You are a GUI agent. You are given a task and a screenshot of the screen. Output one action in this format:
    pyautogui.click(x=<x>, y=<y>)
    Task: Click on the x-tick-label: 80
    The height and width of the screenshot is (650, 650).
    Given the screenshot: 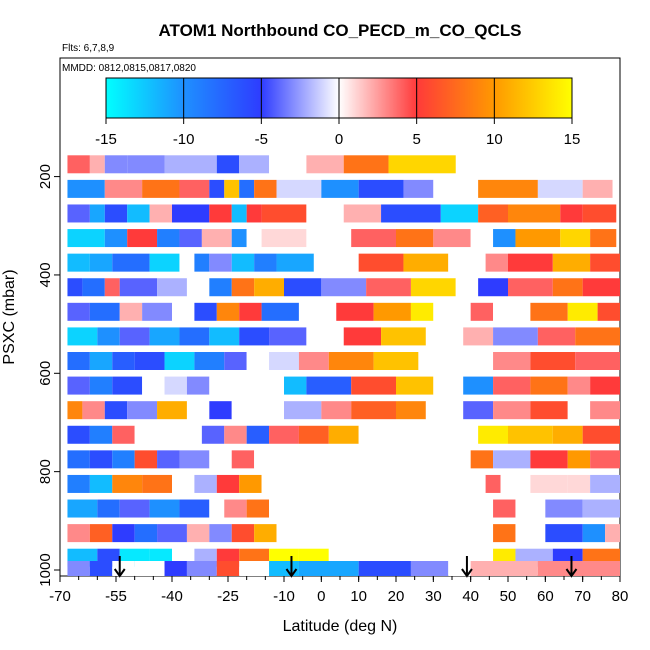 What is the action you would take?
    pyautogui.click(x=620, y=596)
    